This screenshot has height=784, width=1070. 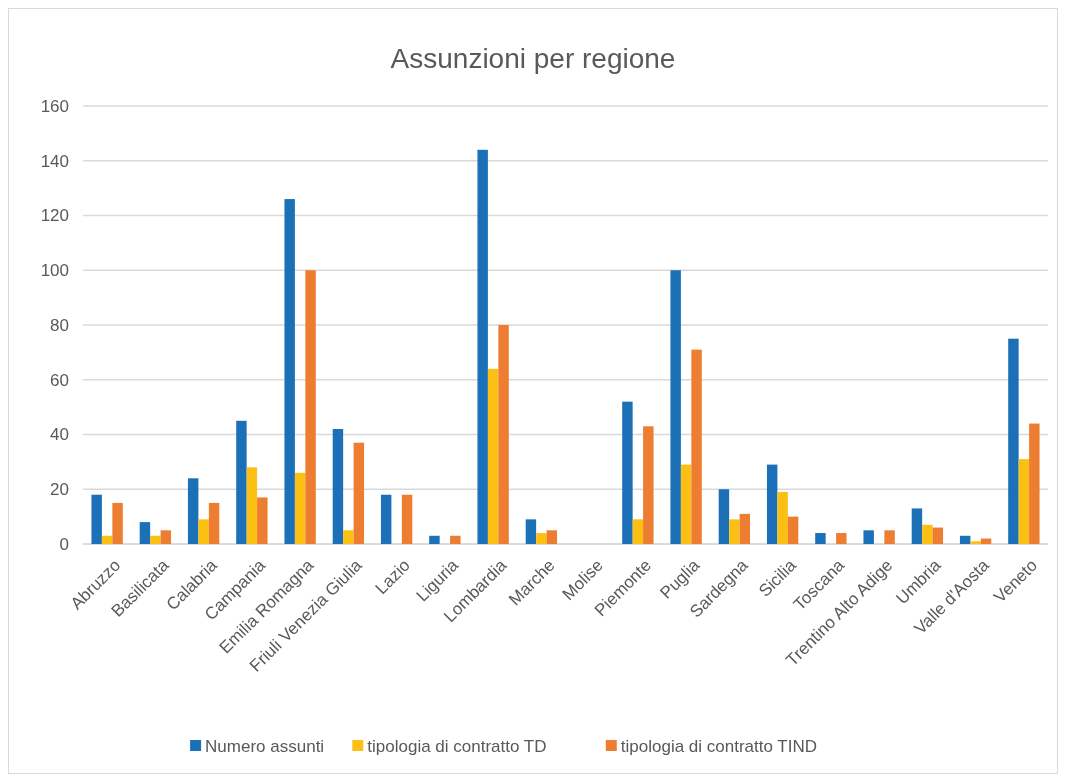 What do you see at coordinates (54, 216) in the screenshot?
I see `y-tick-label: 120` at bounding box center [54, 216].